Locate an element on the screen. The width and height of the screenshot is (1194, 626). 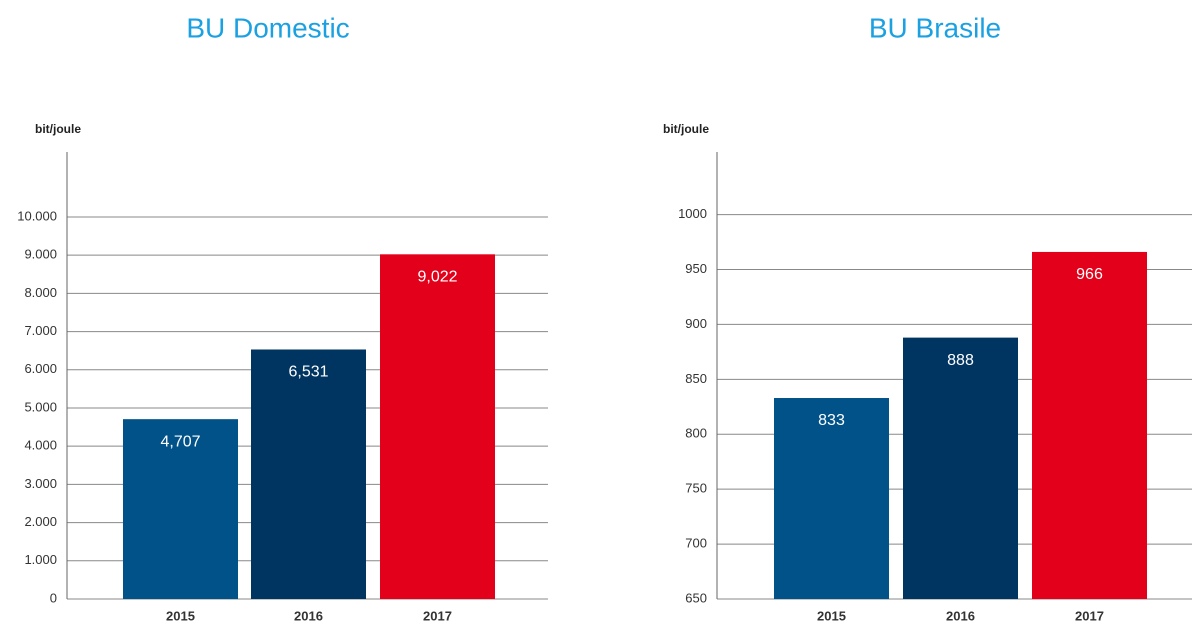
data-label: 4,707 is located at coordinates (180, 441).